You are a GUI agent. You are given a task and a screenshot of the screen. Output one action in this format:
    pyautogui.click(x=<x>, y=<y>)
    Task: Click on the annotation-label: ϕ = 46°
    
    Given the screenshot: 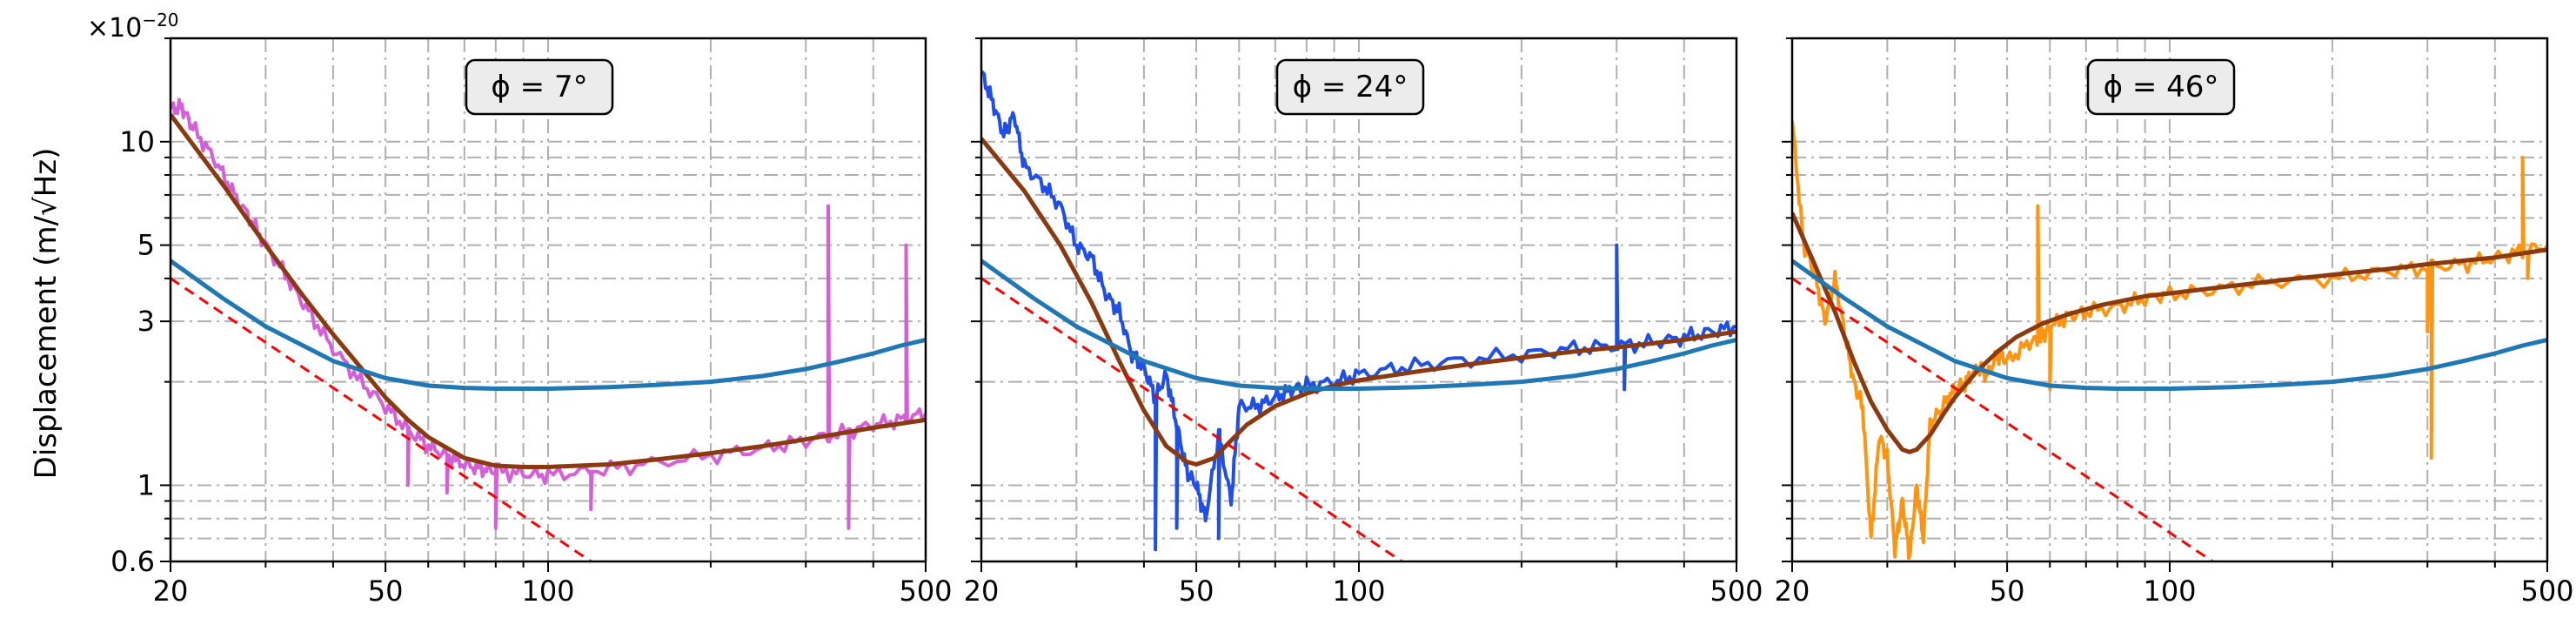 What is the action you would take?
    pyautogui.click(x=2161, y=87)
    